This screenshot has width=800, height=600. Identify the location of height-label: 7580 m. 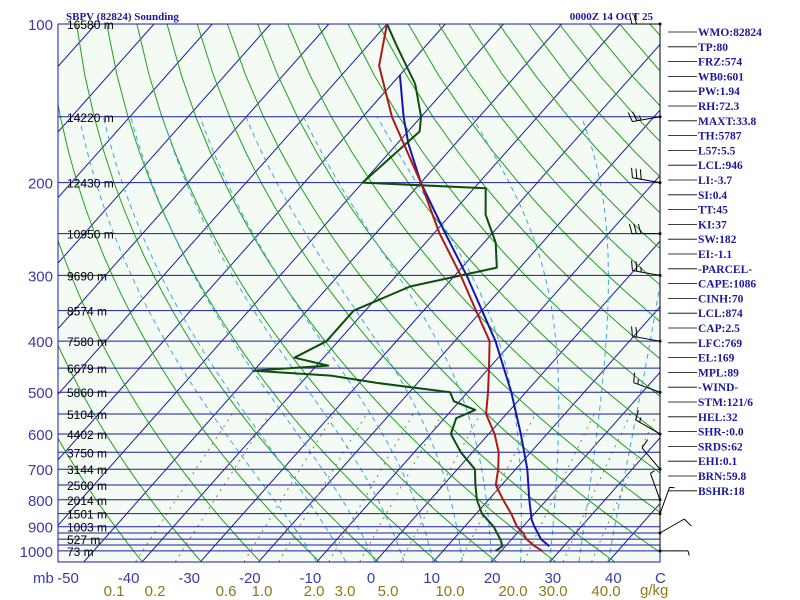
(87, 342).